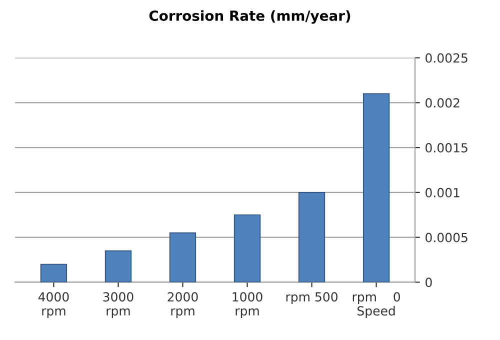 This screenshot has width=500, height=340. Describe the element at coordinates (447, 58) in the screenshot. I see `y-tick-label: 0.0025` at that location.